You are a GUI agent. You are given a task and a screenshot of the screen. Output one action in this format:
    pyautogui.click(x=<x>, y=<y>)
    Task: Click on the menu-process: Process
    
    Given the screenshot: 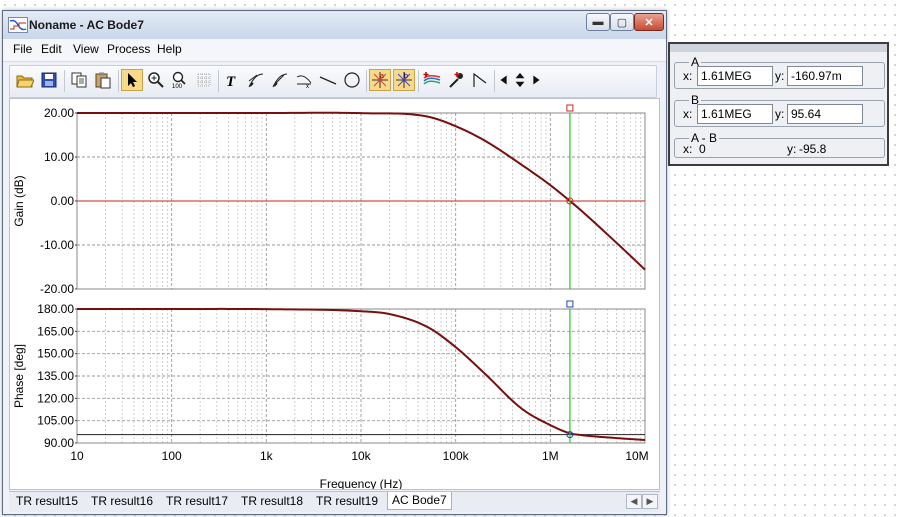 What is the action you would take?
    pyautogui.click(x=129, y=49)
    